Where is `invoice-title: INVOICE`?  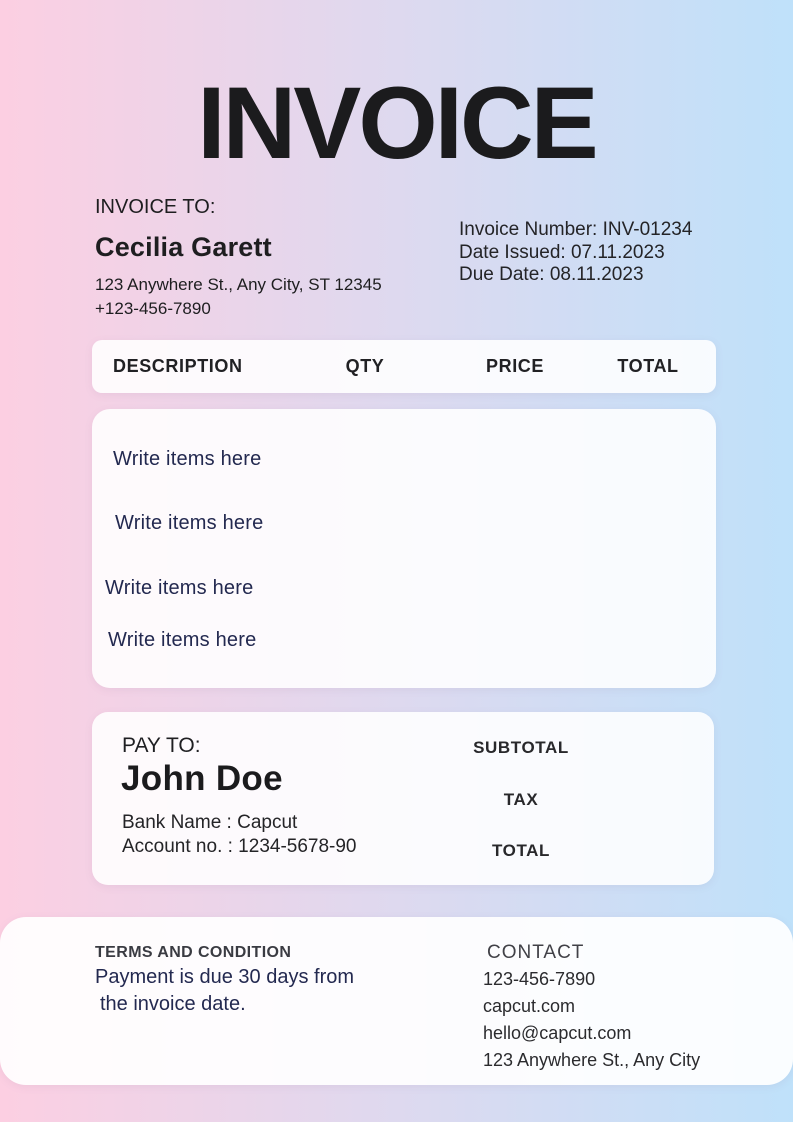 invoice-title: INVOICE is located at coordinates (397, 123).